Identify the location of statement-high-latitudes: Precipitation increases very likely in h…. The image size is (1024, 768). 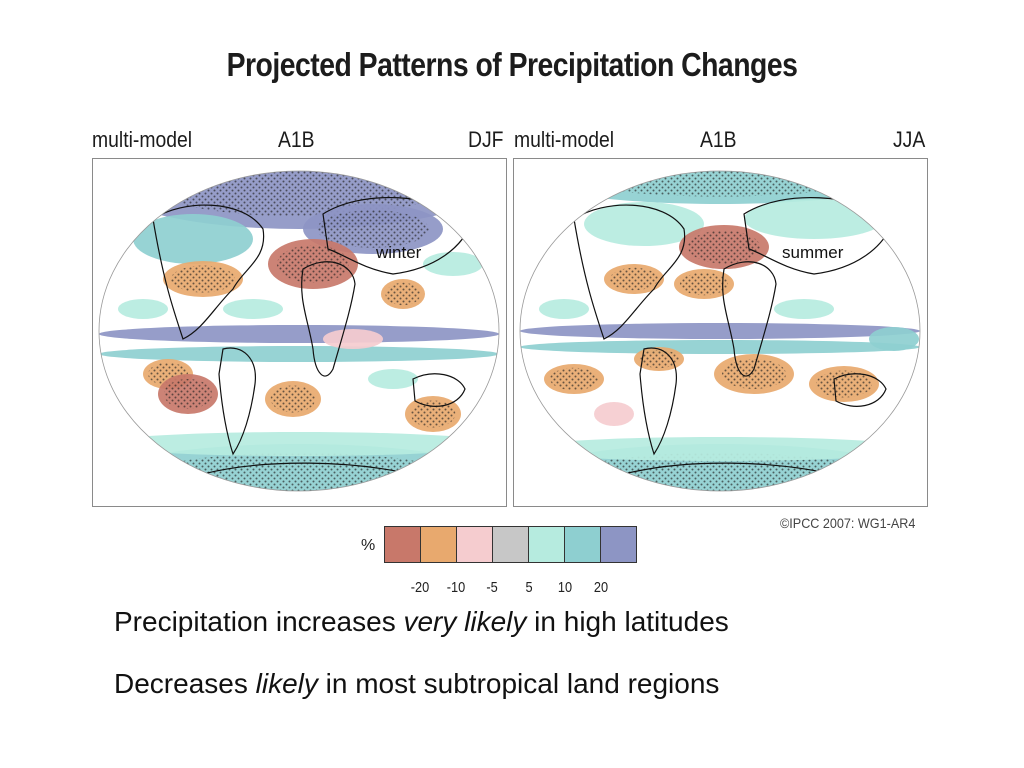
(421, 622).